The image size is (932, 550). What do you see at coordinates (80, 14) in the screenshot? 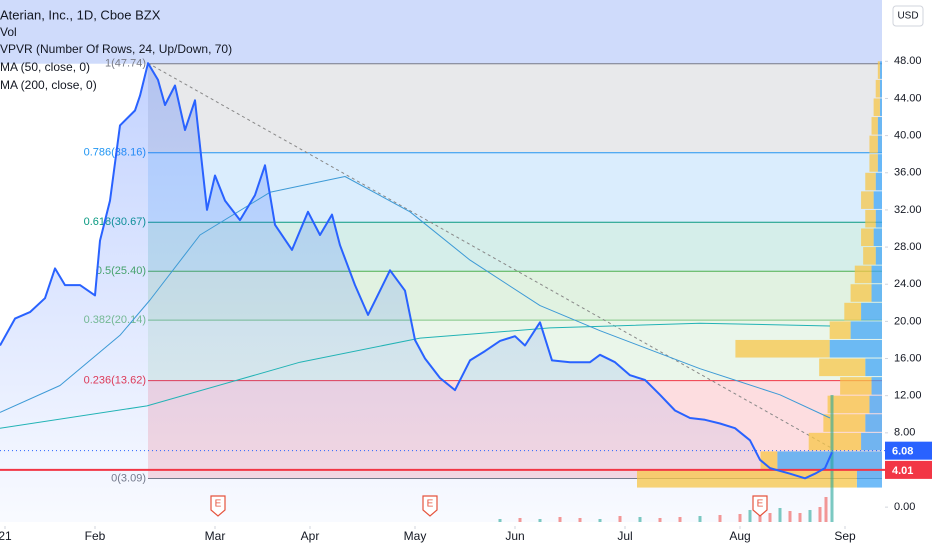
I see `chart-title: Aterian, Inc., 1D, Cboe BZX` at bounding box center [80, 14].